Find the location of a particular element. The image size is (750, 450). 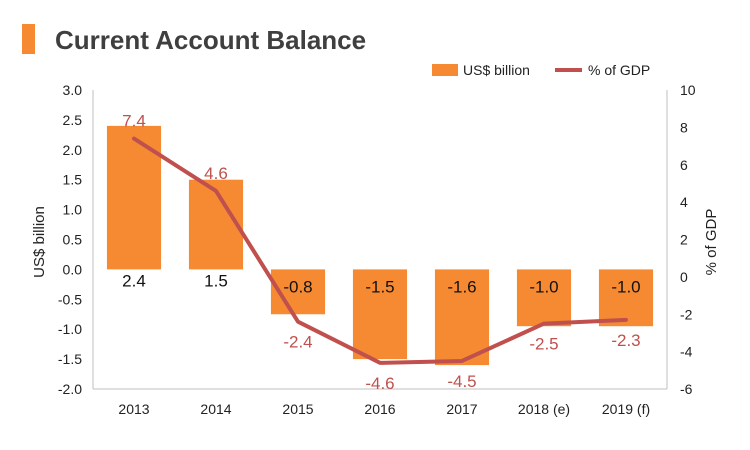

title-accent-bar is located at coordinates (28, 39).